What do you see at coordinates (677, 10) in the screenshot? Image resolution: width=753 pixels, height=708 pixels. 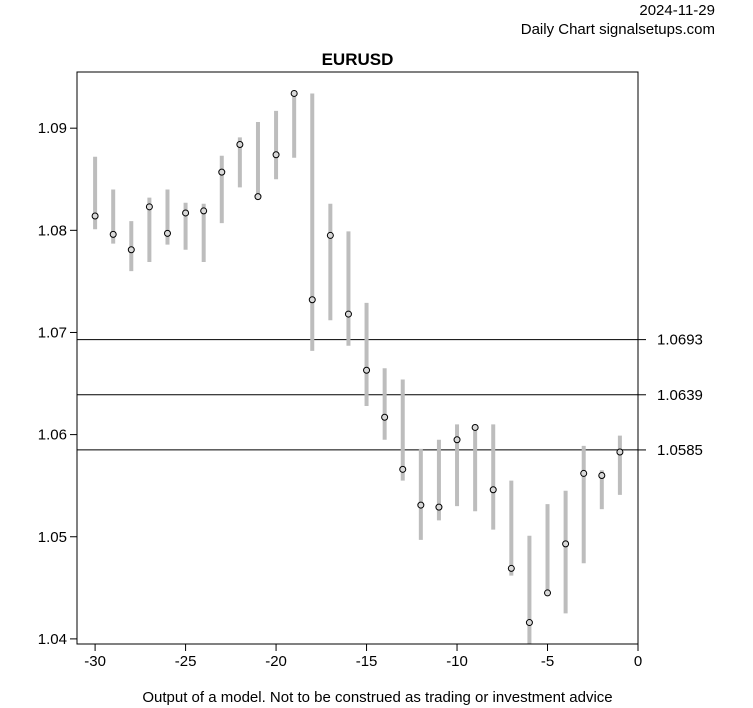 I see `chart-date: 2024-11-29` at bounding box center [677, 10].